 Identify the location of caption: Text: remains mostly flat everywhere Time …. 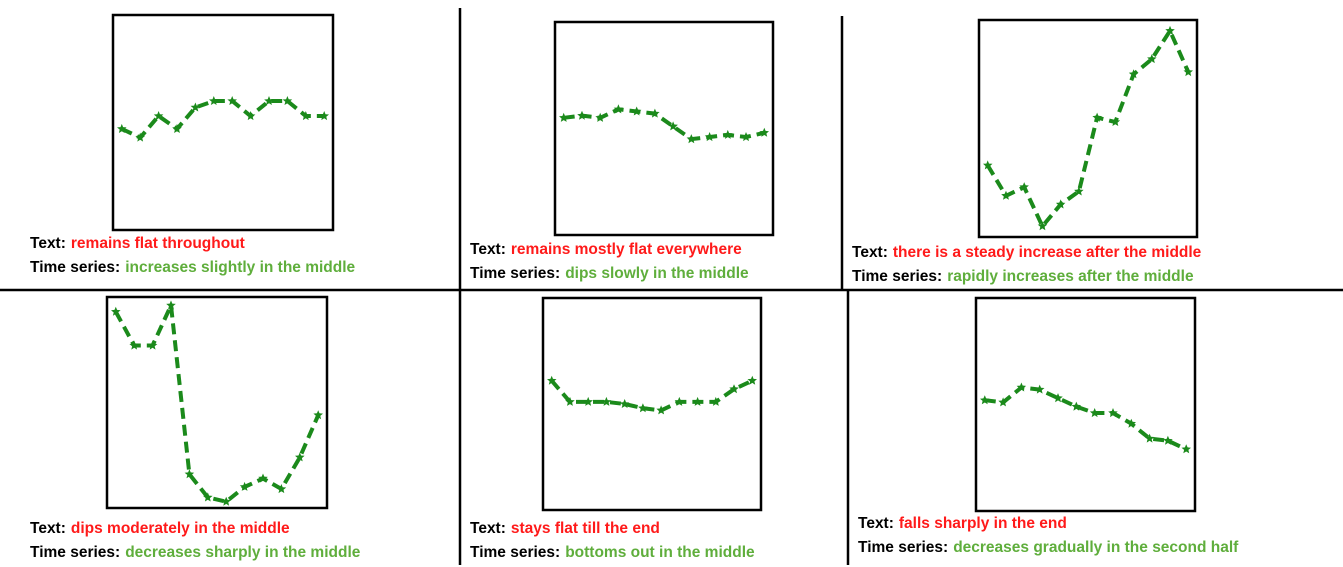
(612, 262).